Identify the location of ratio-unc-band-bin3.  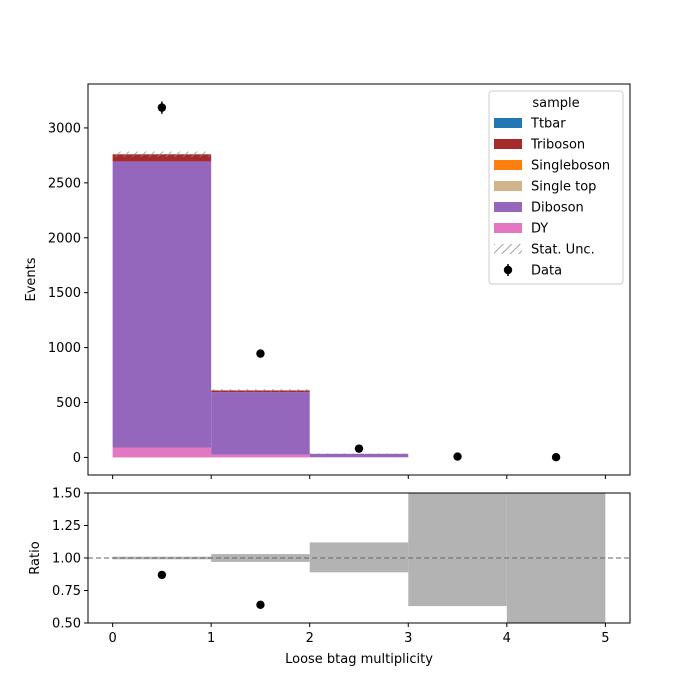
(457, 550).